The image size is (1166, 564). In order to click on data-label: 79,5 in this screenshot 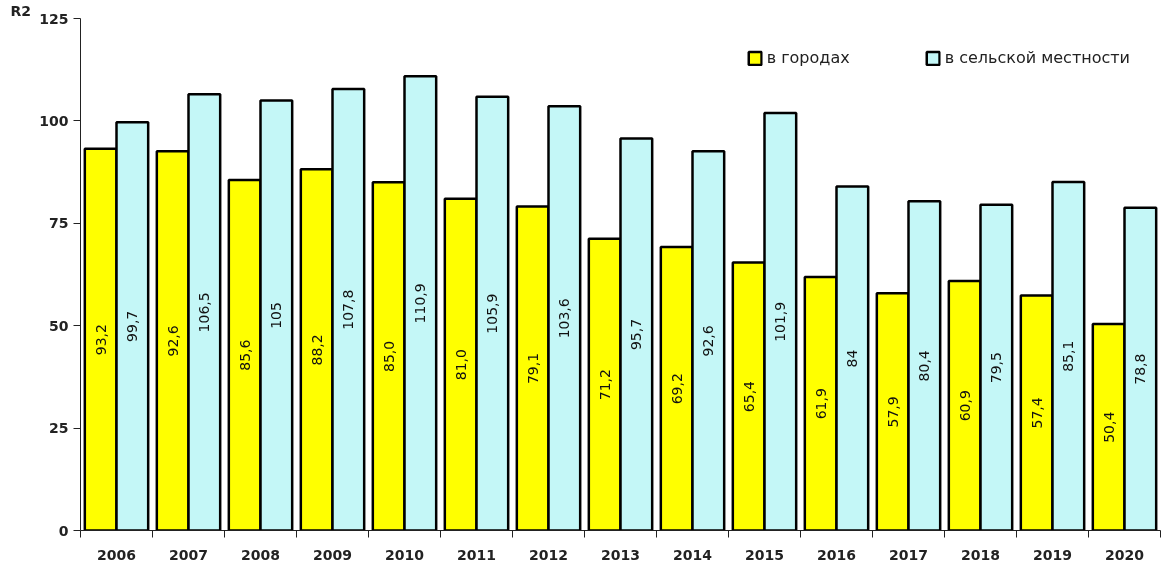, I will do `click(996, 368)`.